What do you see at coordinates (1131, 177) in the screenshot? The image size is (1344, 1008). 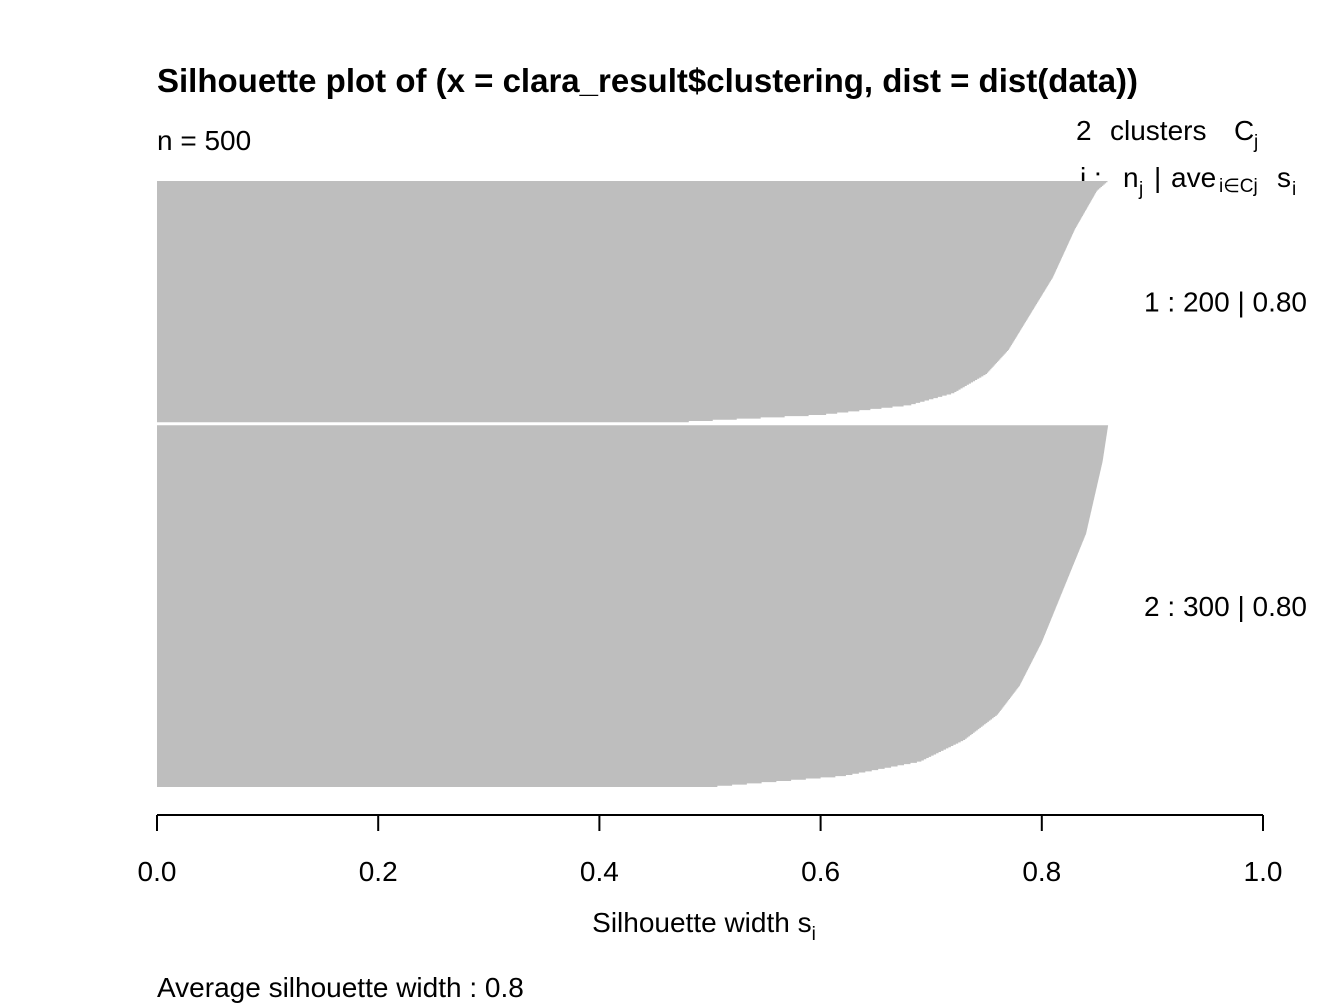 I see `col-n: n` at bounding box center [1131, 177].